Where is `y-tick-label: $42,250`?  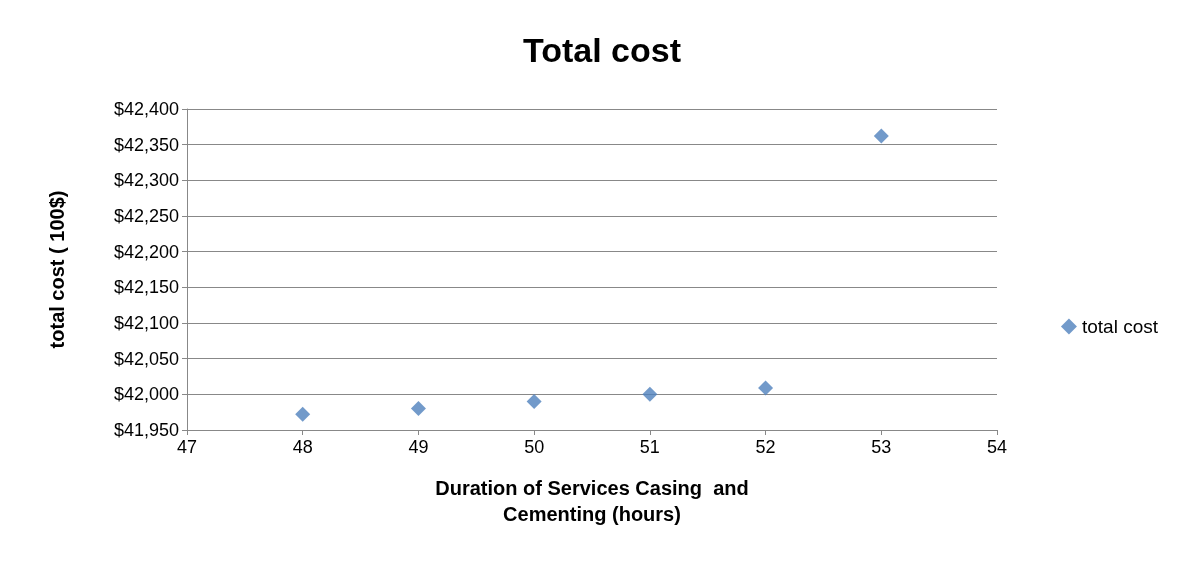
y-tick-label: $42,250 is located at coordinates (146, 216).